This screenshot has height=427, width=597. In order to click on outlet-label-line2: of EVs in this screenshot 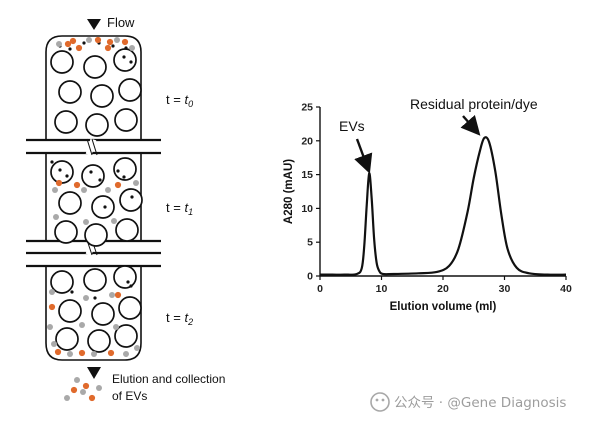, I will do `click(129, 396)`.